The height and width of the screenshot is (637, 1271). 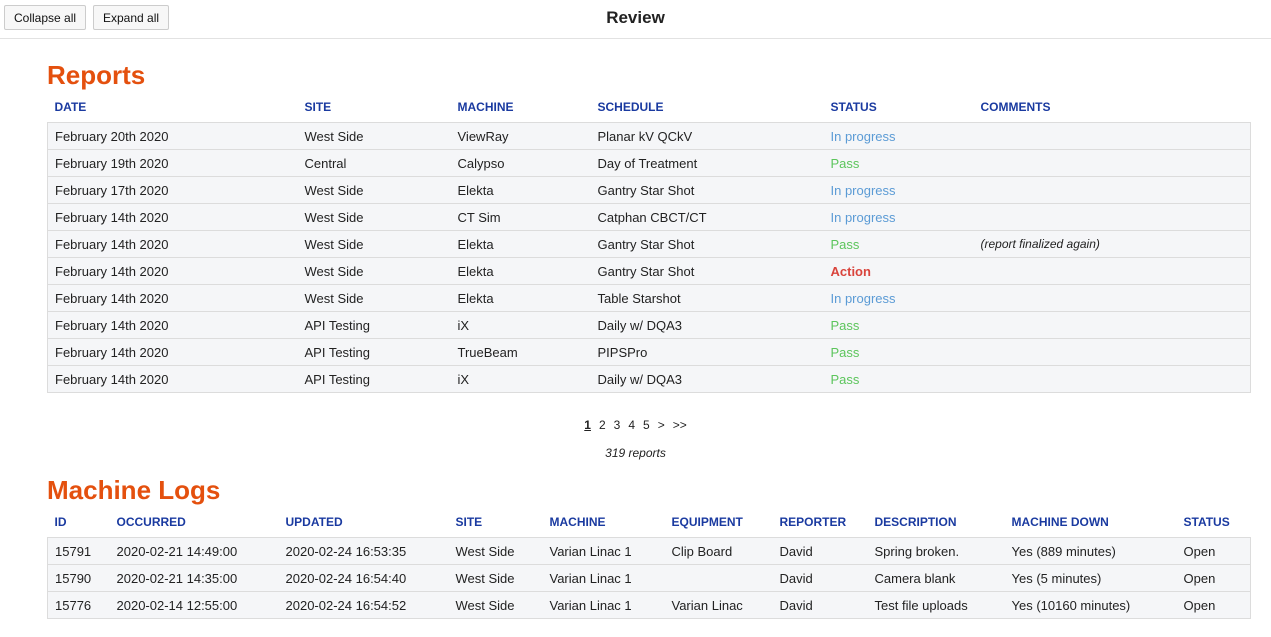 What do you see at coordinates (661, 425) in the screenshot?
I see `page-link: >` at bounding box center [661, 425].